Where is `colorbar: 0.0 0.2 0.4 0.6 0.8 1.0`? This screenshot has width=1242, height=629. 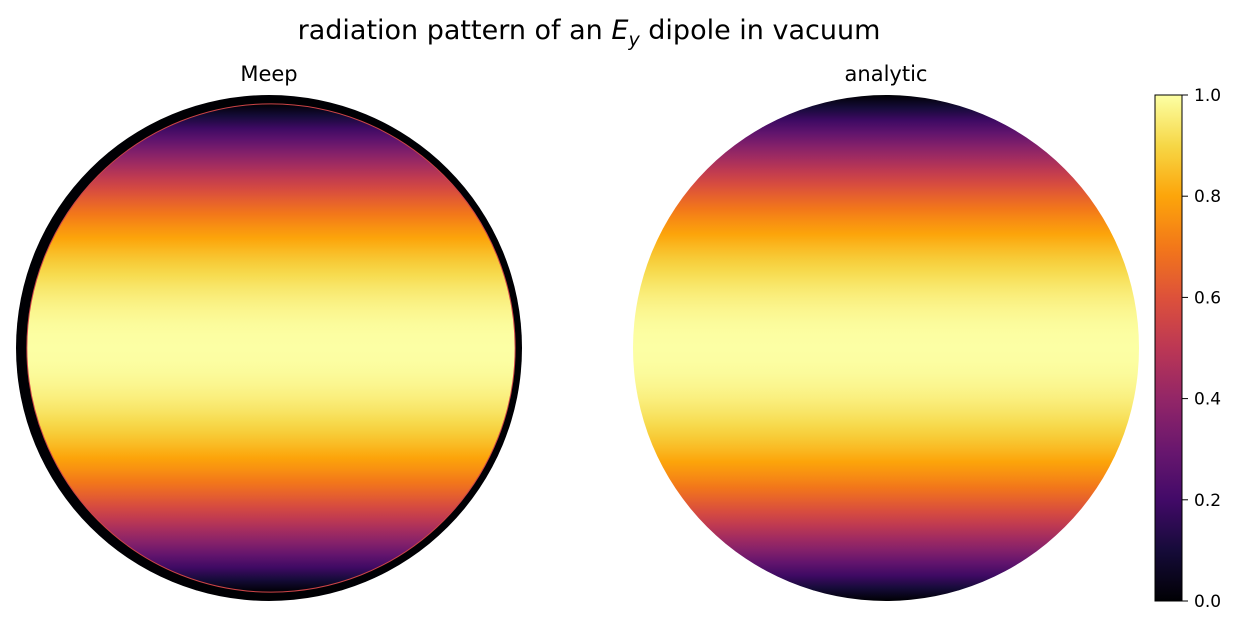 colorbar: 0.0 0.2 0.4 0.6 0.8 1.0 is located at coordinates (1187, 349).